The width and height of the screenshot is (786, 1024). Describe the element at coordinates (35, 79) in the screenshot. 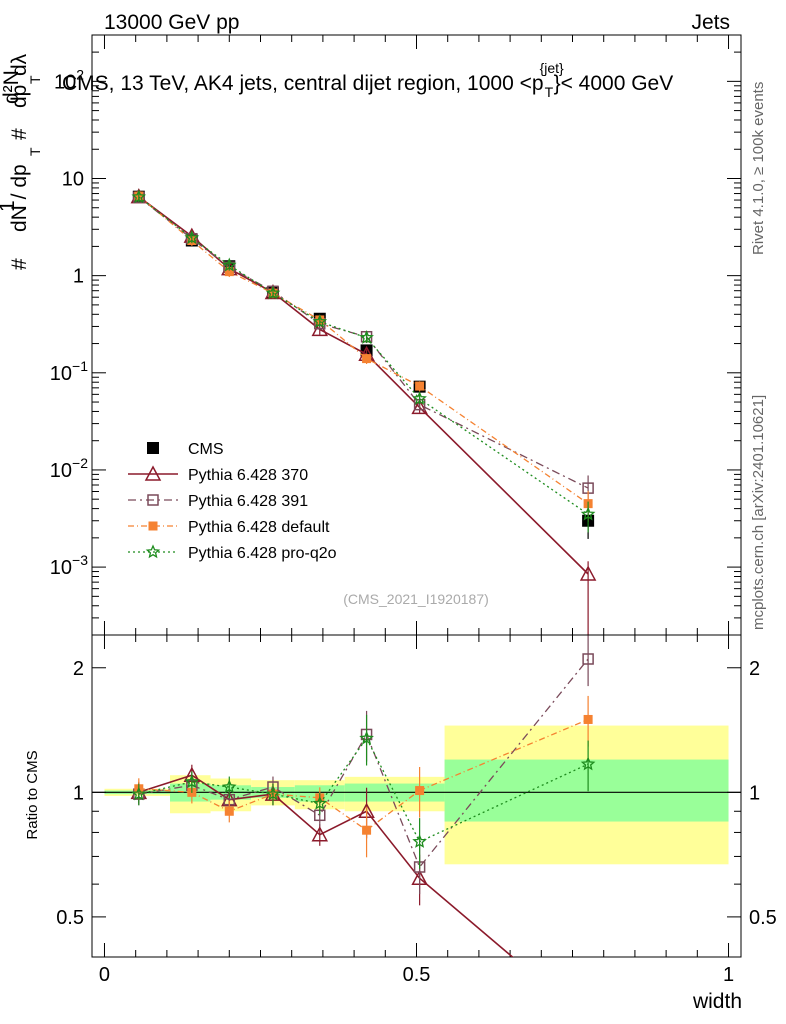

I see `main-ylabel-t2: T` at that location.